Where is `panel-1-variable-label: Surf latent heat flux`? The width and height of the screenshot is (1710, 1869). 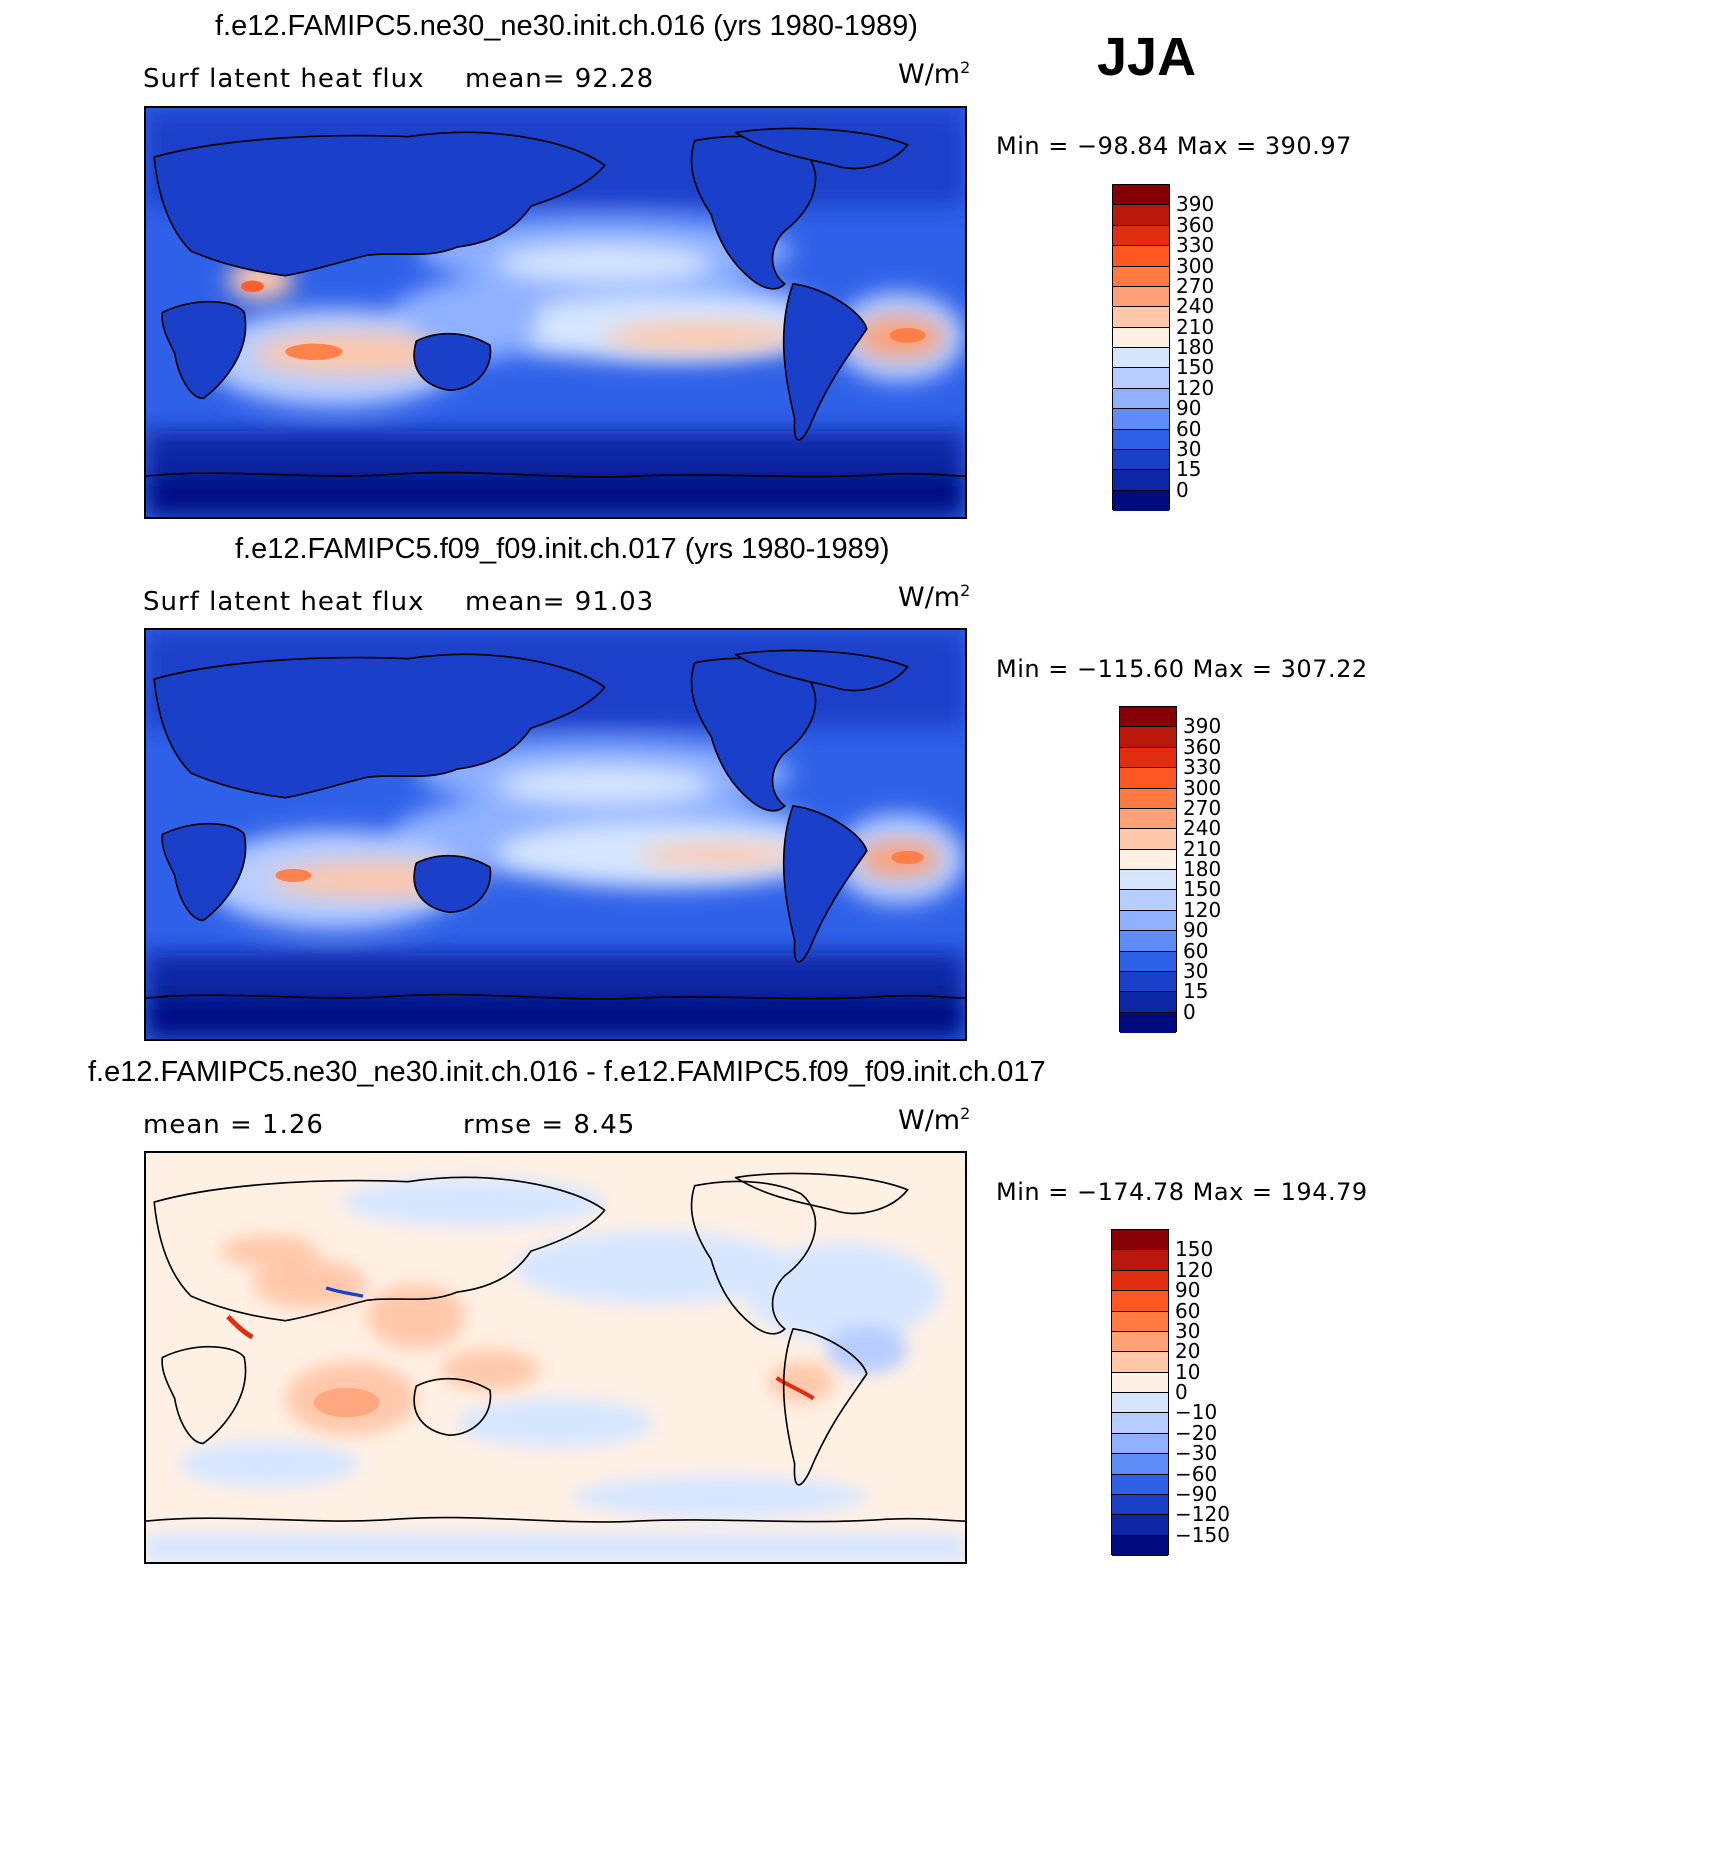
panel-1-variable-label: Surf latent heat flux is located at coordinates (284, 79).